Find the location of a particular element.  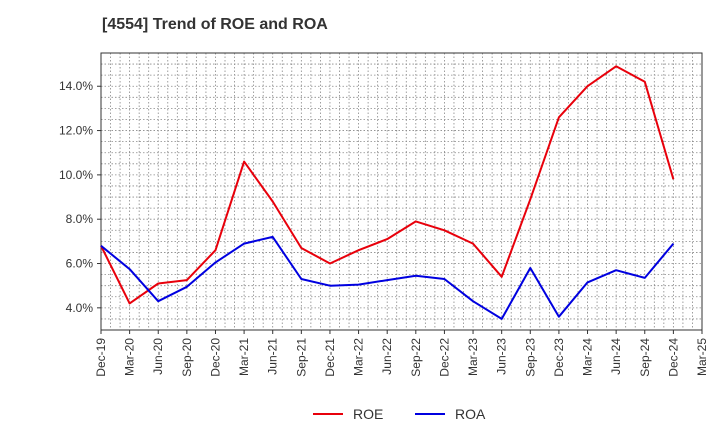

x-tick-label: Dec-21 is located at coordinates (330, 357).